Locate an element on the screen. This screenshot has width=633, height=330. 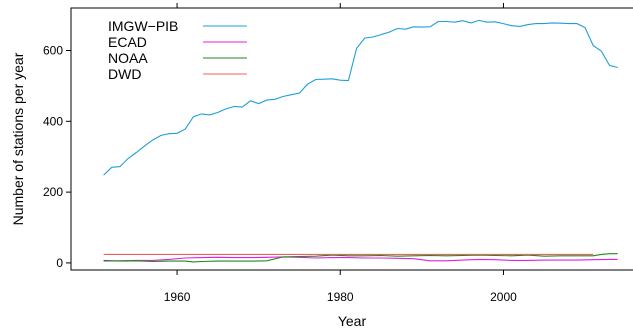
y-axis-title: Number of stations per year is located at coordinates (18, 138).